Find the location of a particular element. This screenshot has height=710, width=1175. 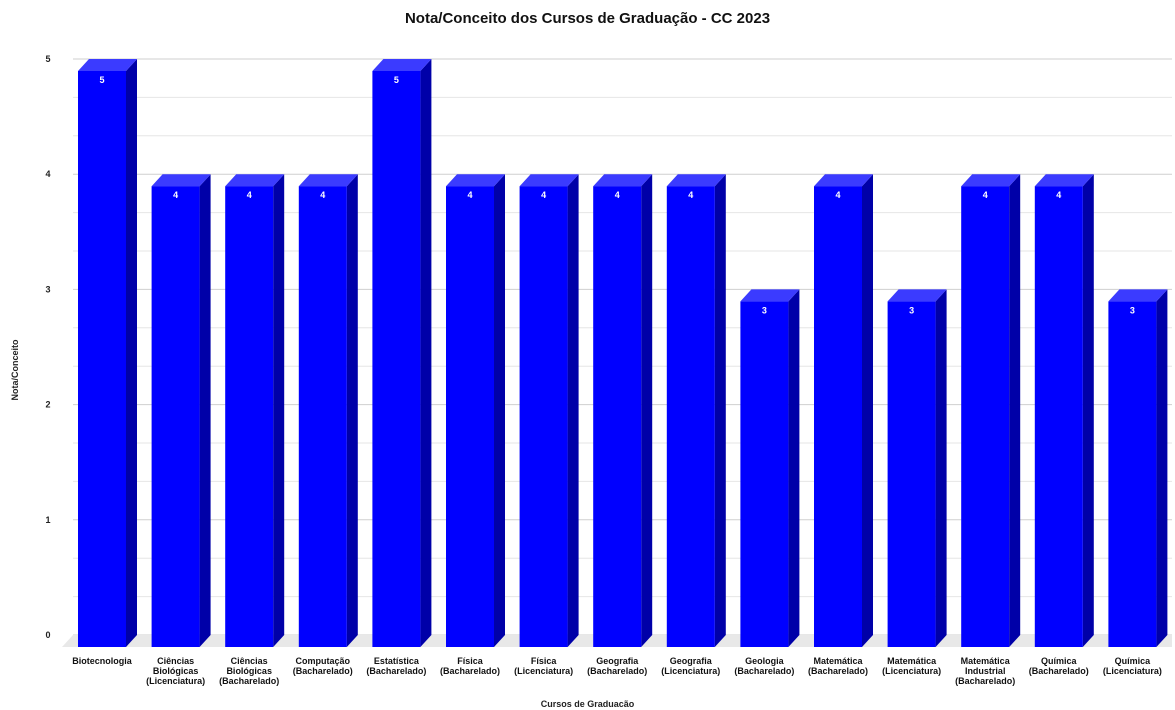

x-category-label: Química (Licenciatura) is located at coordinates (1132, 666).